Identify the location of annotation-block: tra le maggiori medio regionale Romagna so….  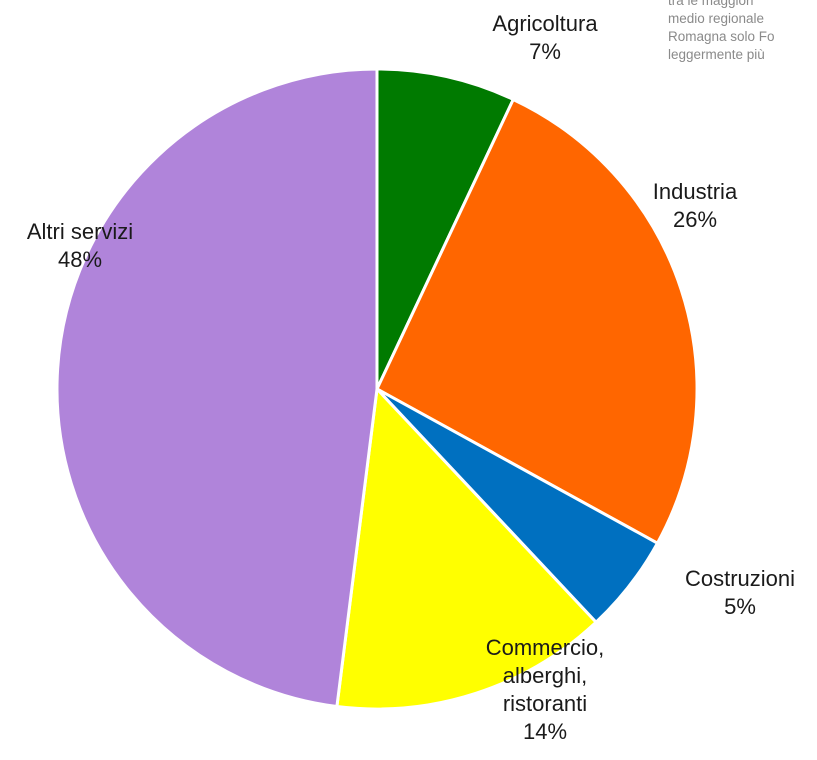
(742, 32).